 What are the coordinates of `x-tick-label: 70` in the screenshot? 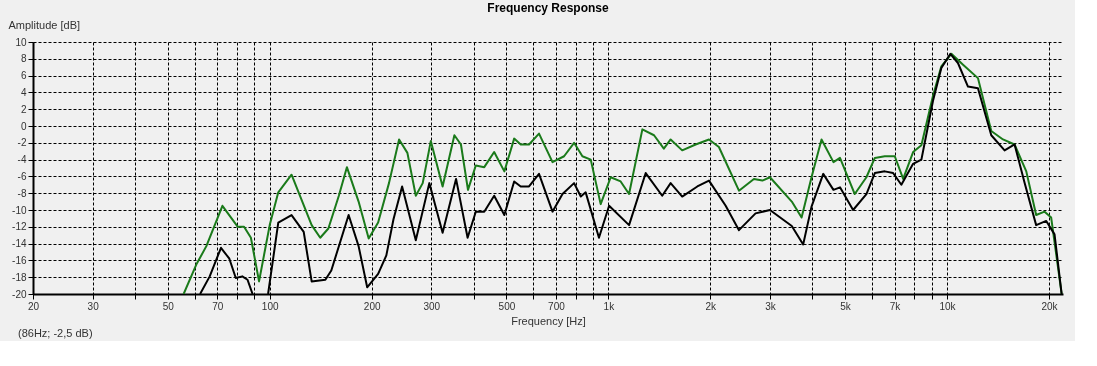 It's located at (218, 306).